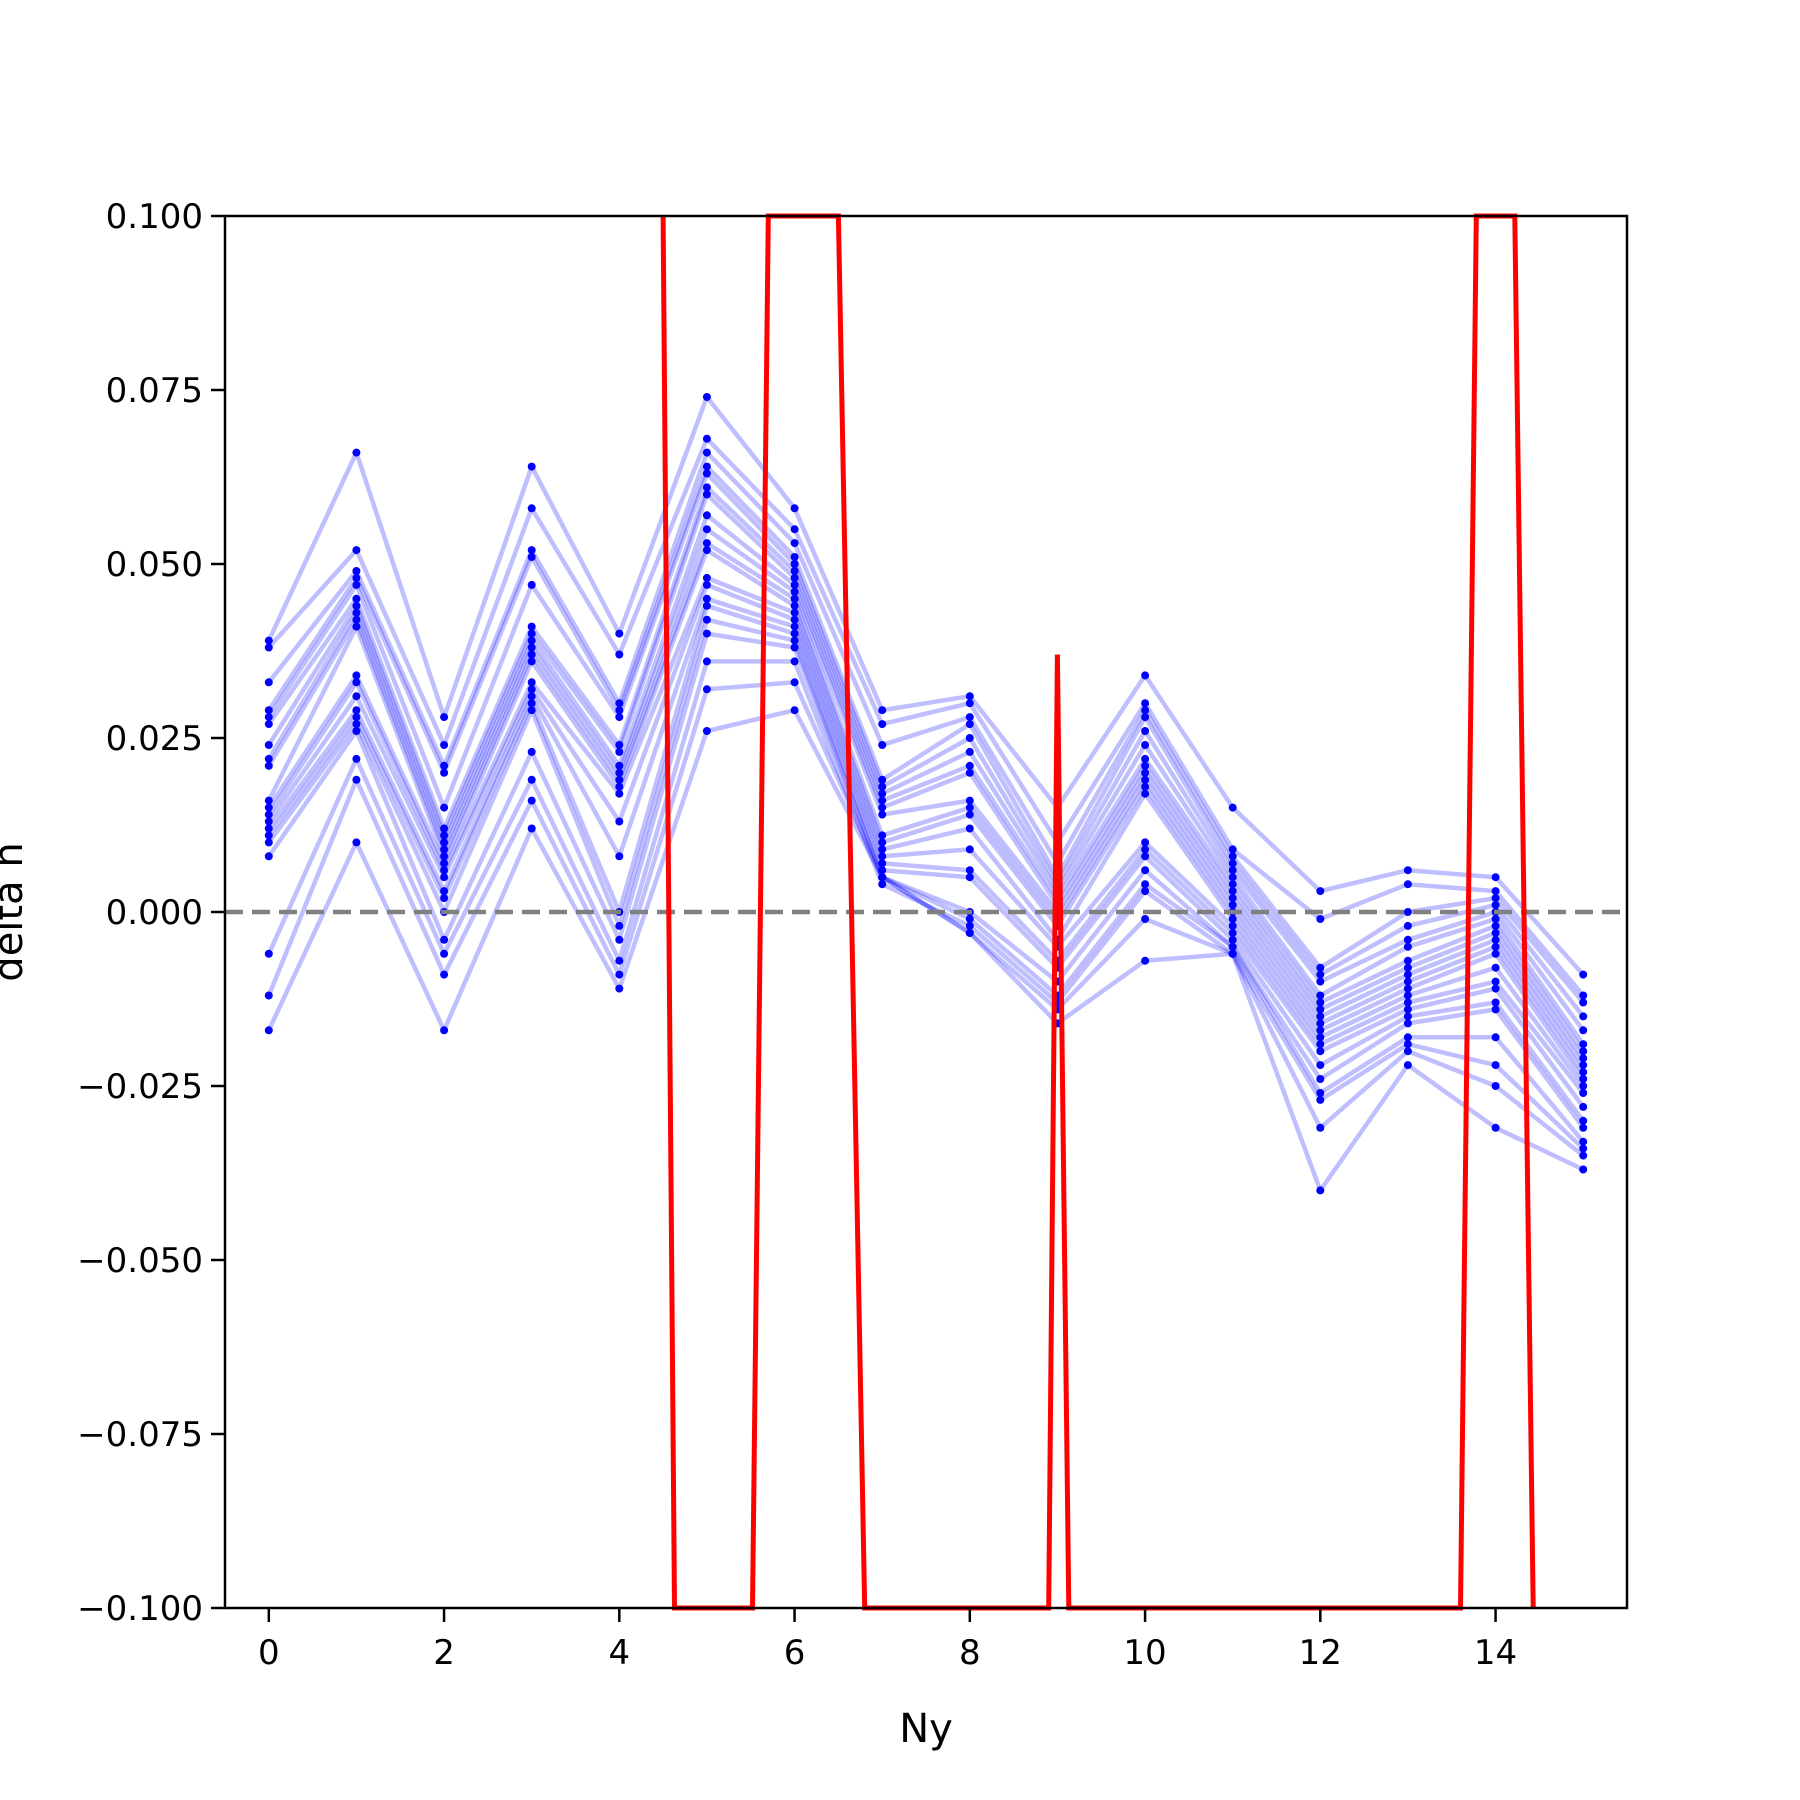 This screenshot has height=1800, width=1800. What do you see at coordinates (16, 911) in the screenshot?
I see `y-axis-title: delta n` at bounding box center [16, 911].